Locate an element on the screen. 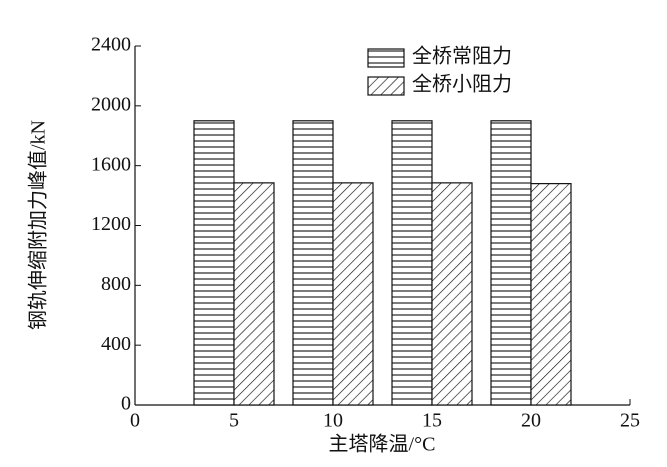 This screenshot has height=467, width=667. y-tick-label: 0 is located at coordinates (126, 404).